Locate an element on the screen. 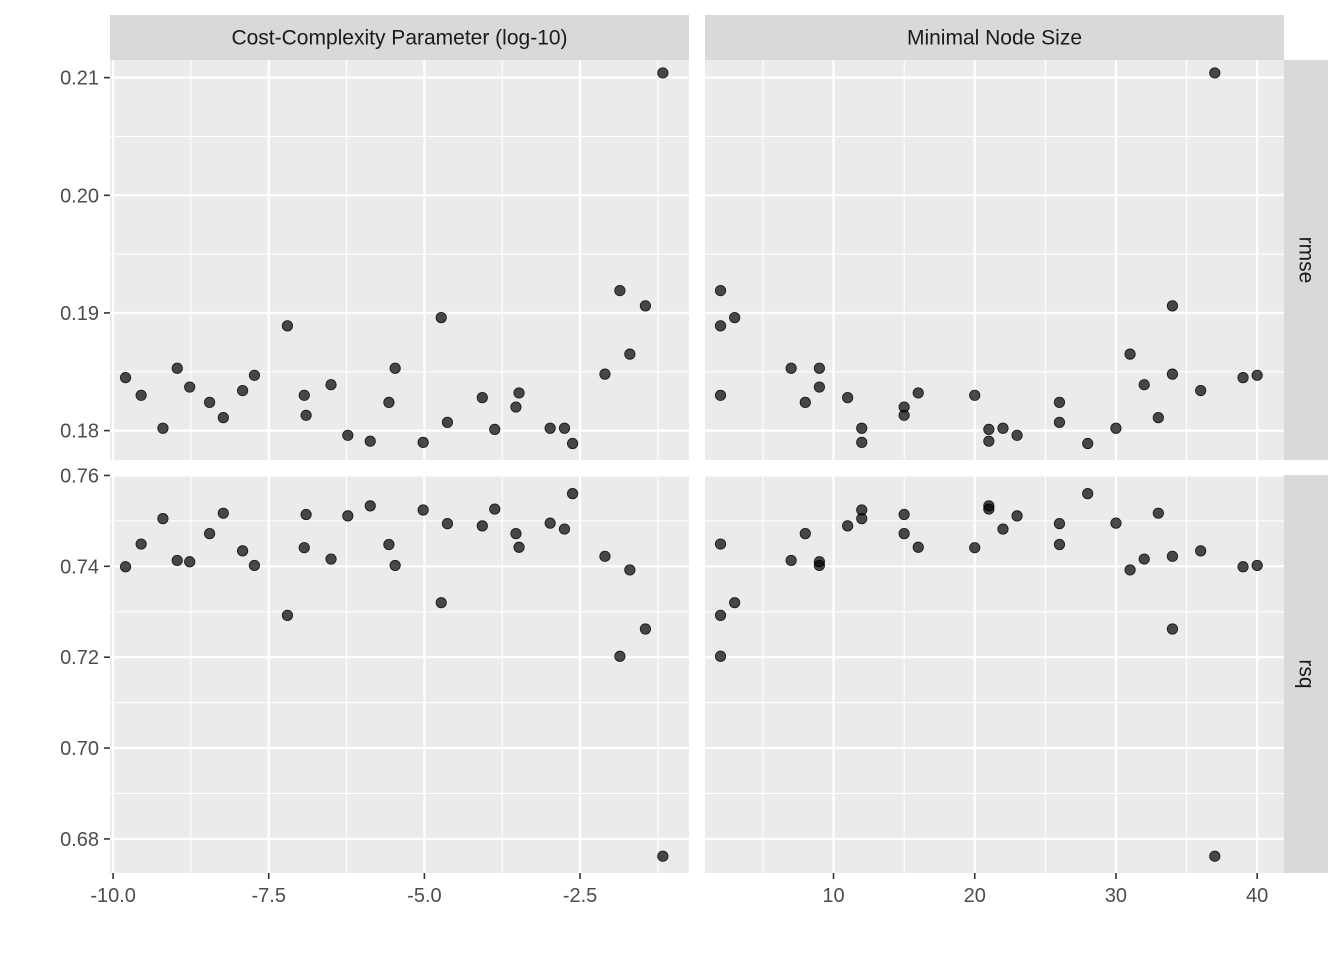  x-tick-label: -7.5 is located at coordinates (269, 896).